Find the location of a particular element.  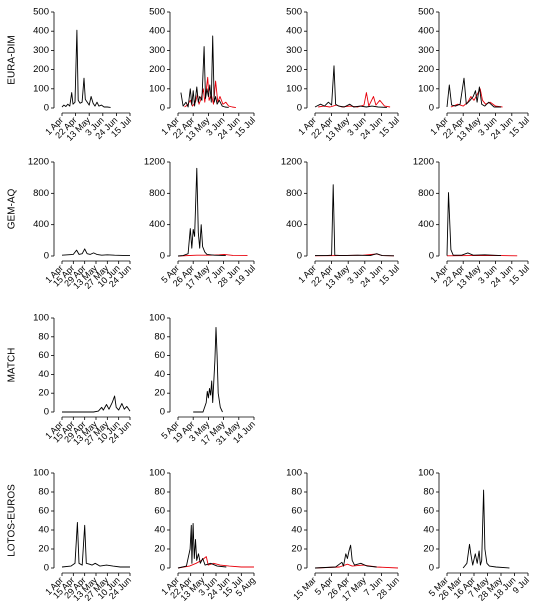

row-label: LOTOS-EUROS is located at coordinates (12, 520).